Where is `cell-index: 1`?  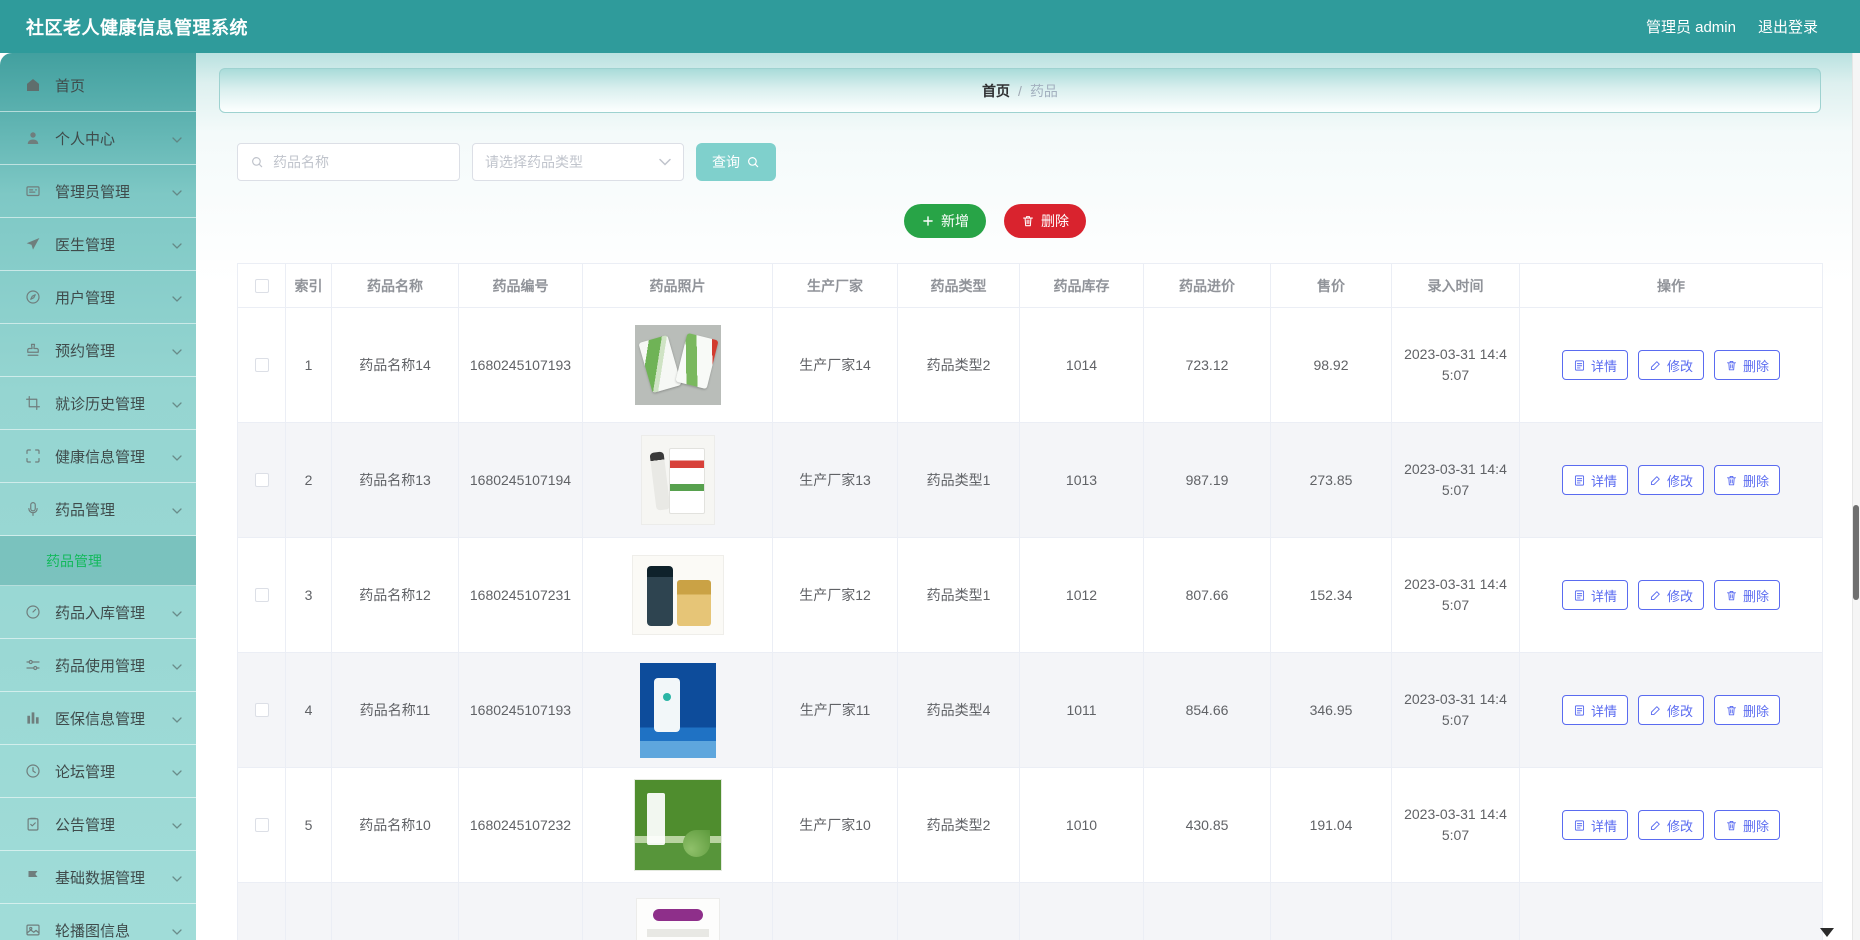
cell-index: 1 is located at coordinates (308, 365).